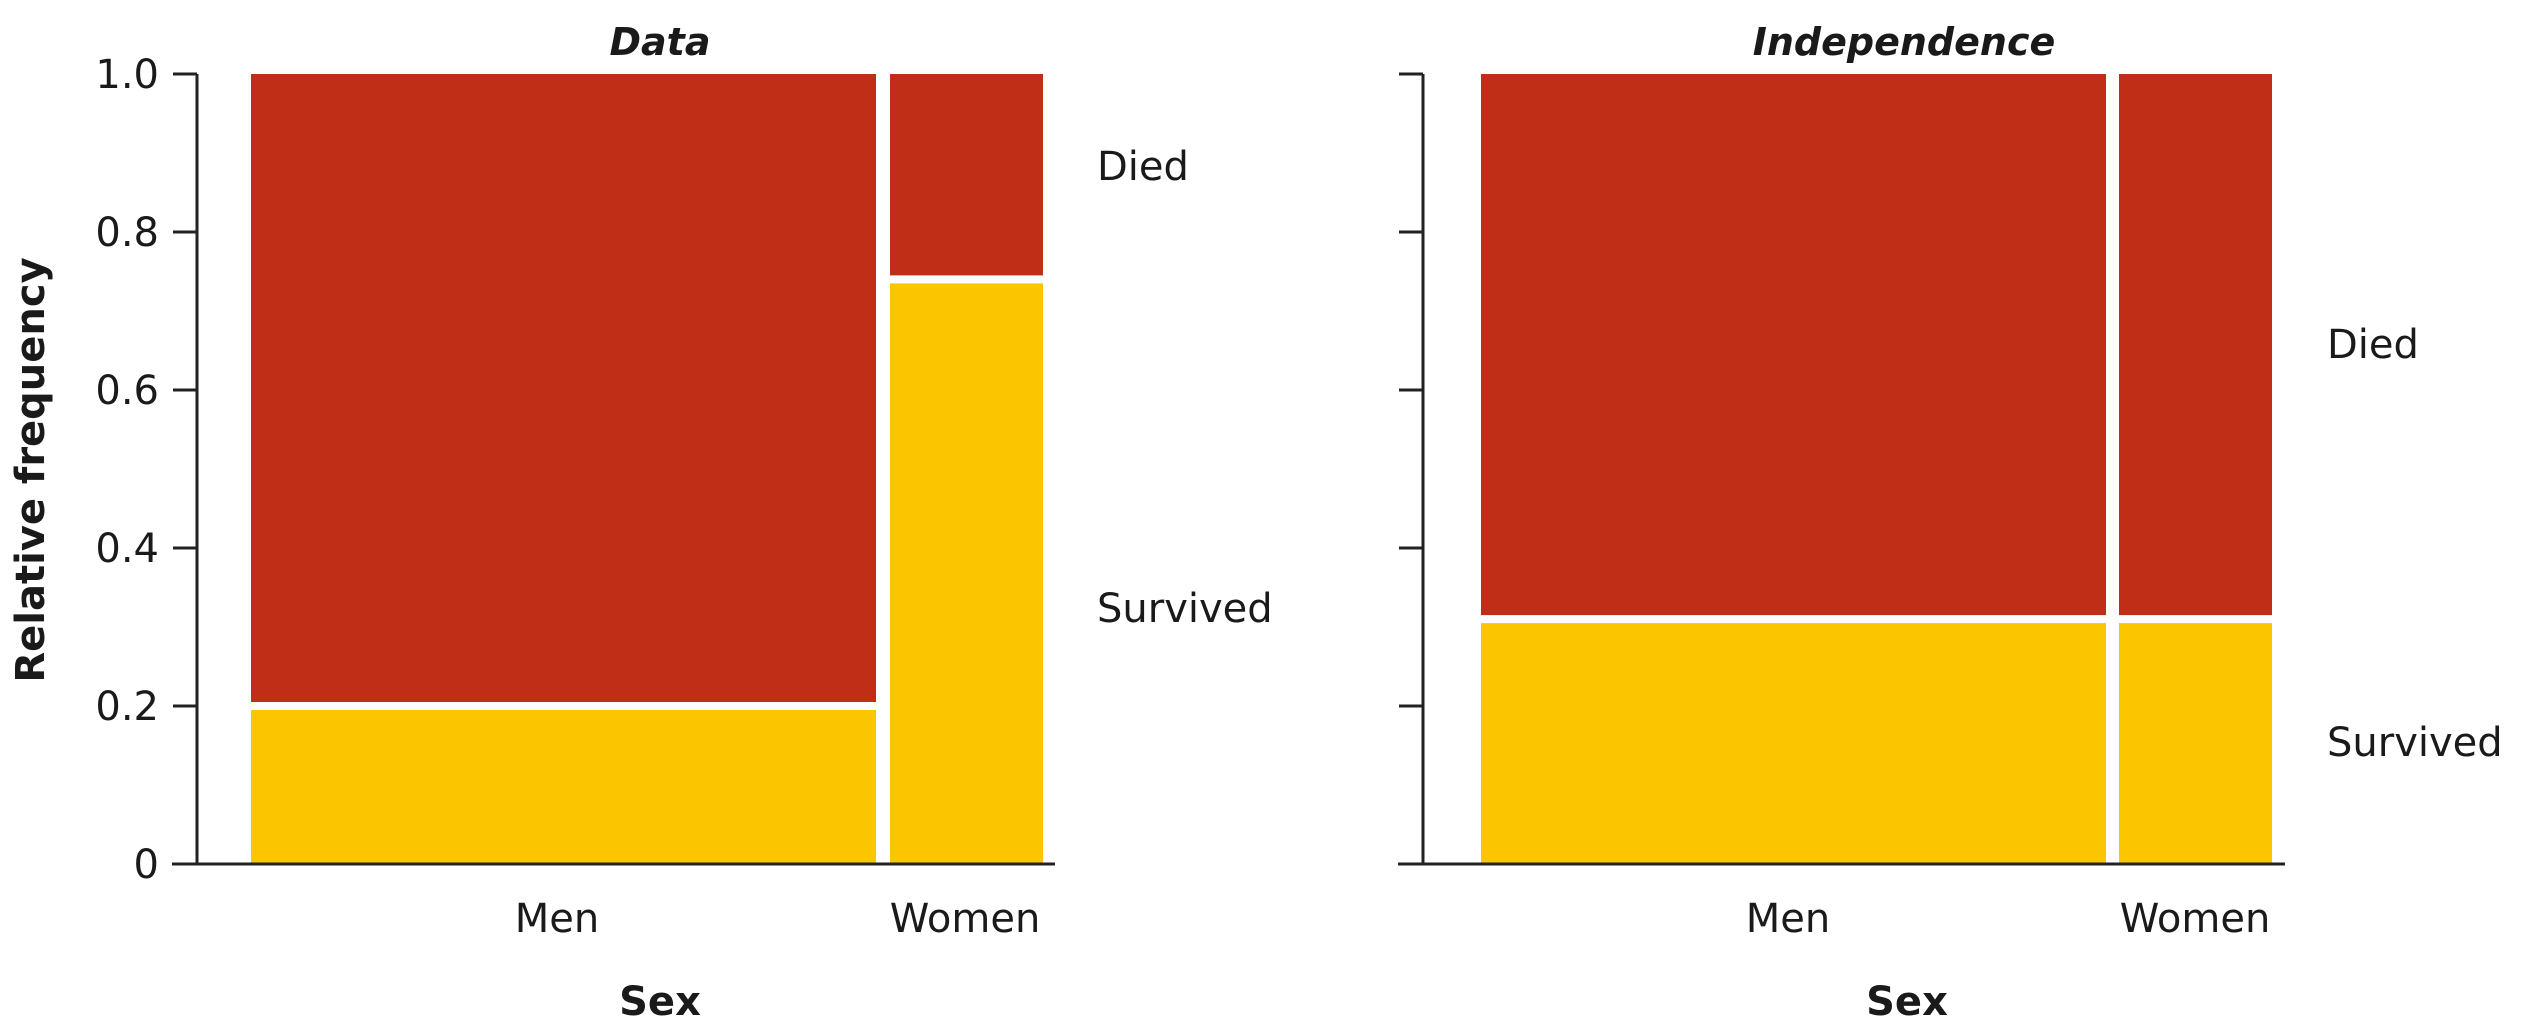 The height and width of the screenshot is (1032, 2530). What do you see at coordinates (1793, 345) in the screenshot?
I see `bar-men-died` at bounding box center [1793, 345].